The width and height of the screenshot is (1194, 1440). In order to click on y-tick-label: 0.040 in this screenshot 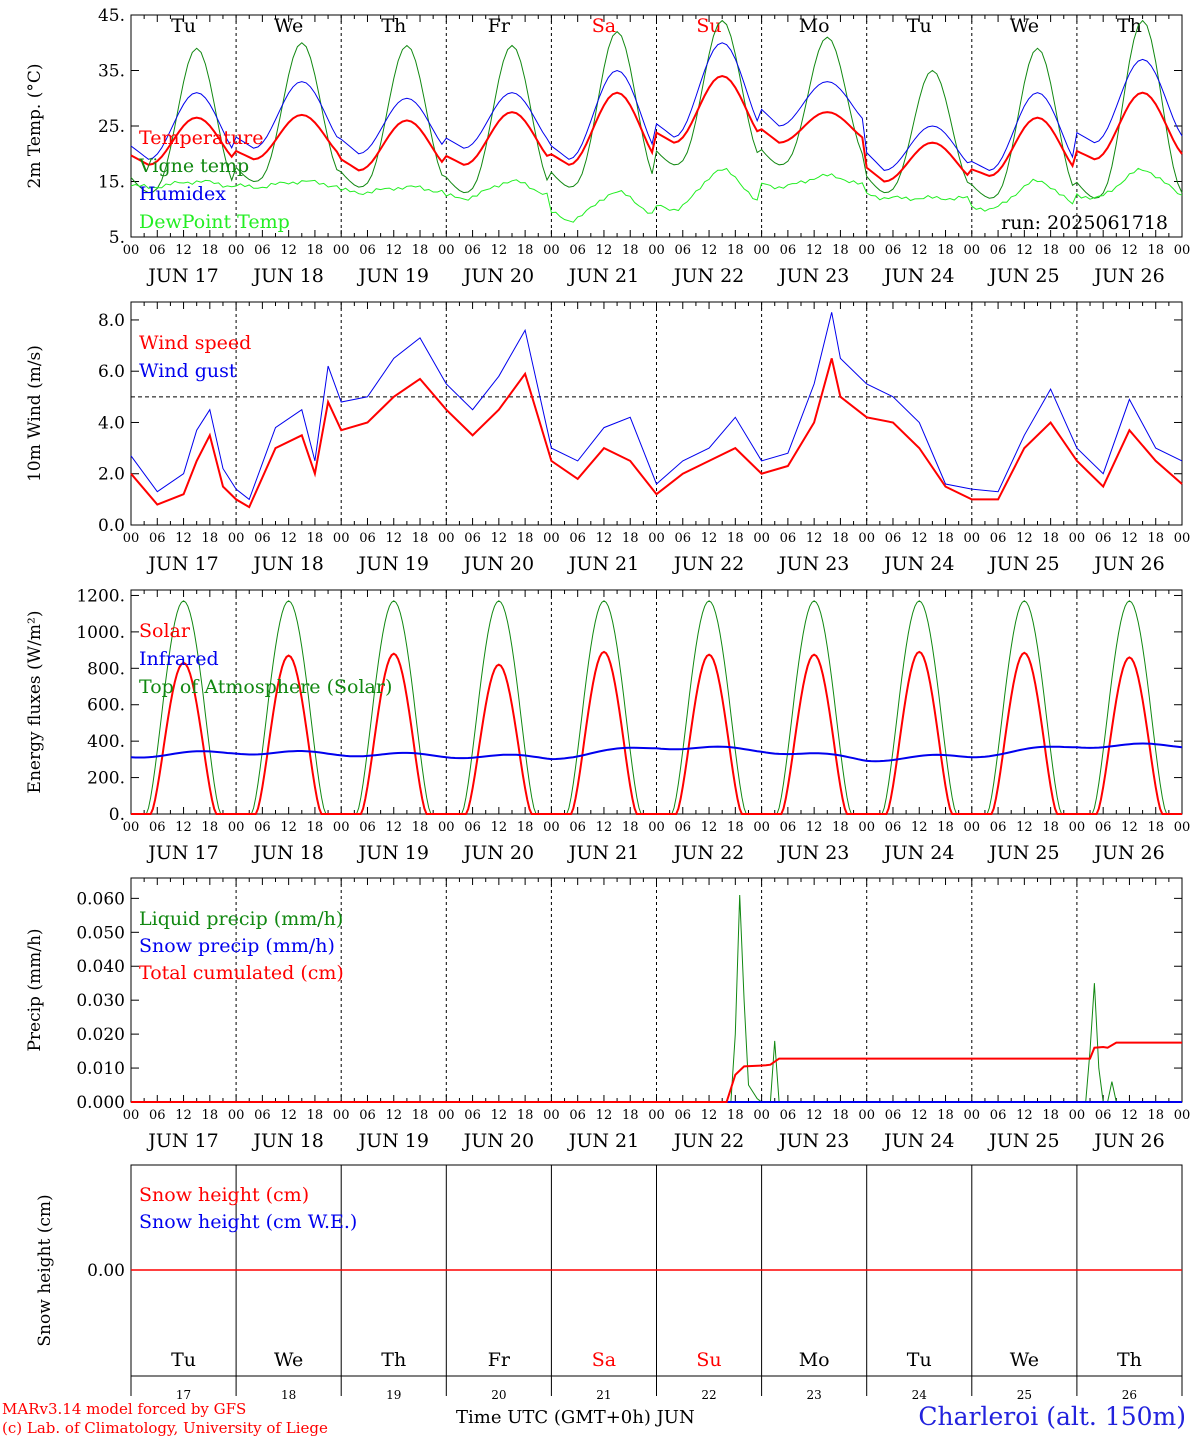, I will do `click(100, 967)`.